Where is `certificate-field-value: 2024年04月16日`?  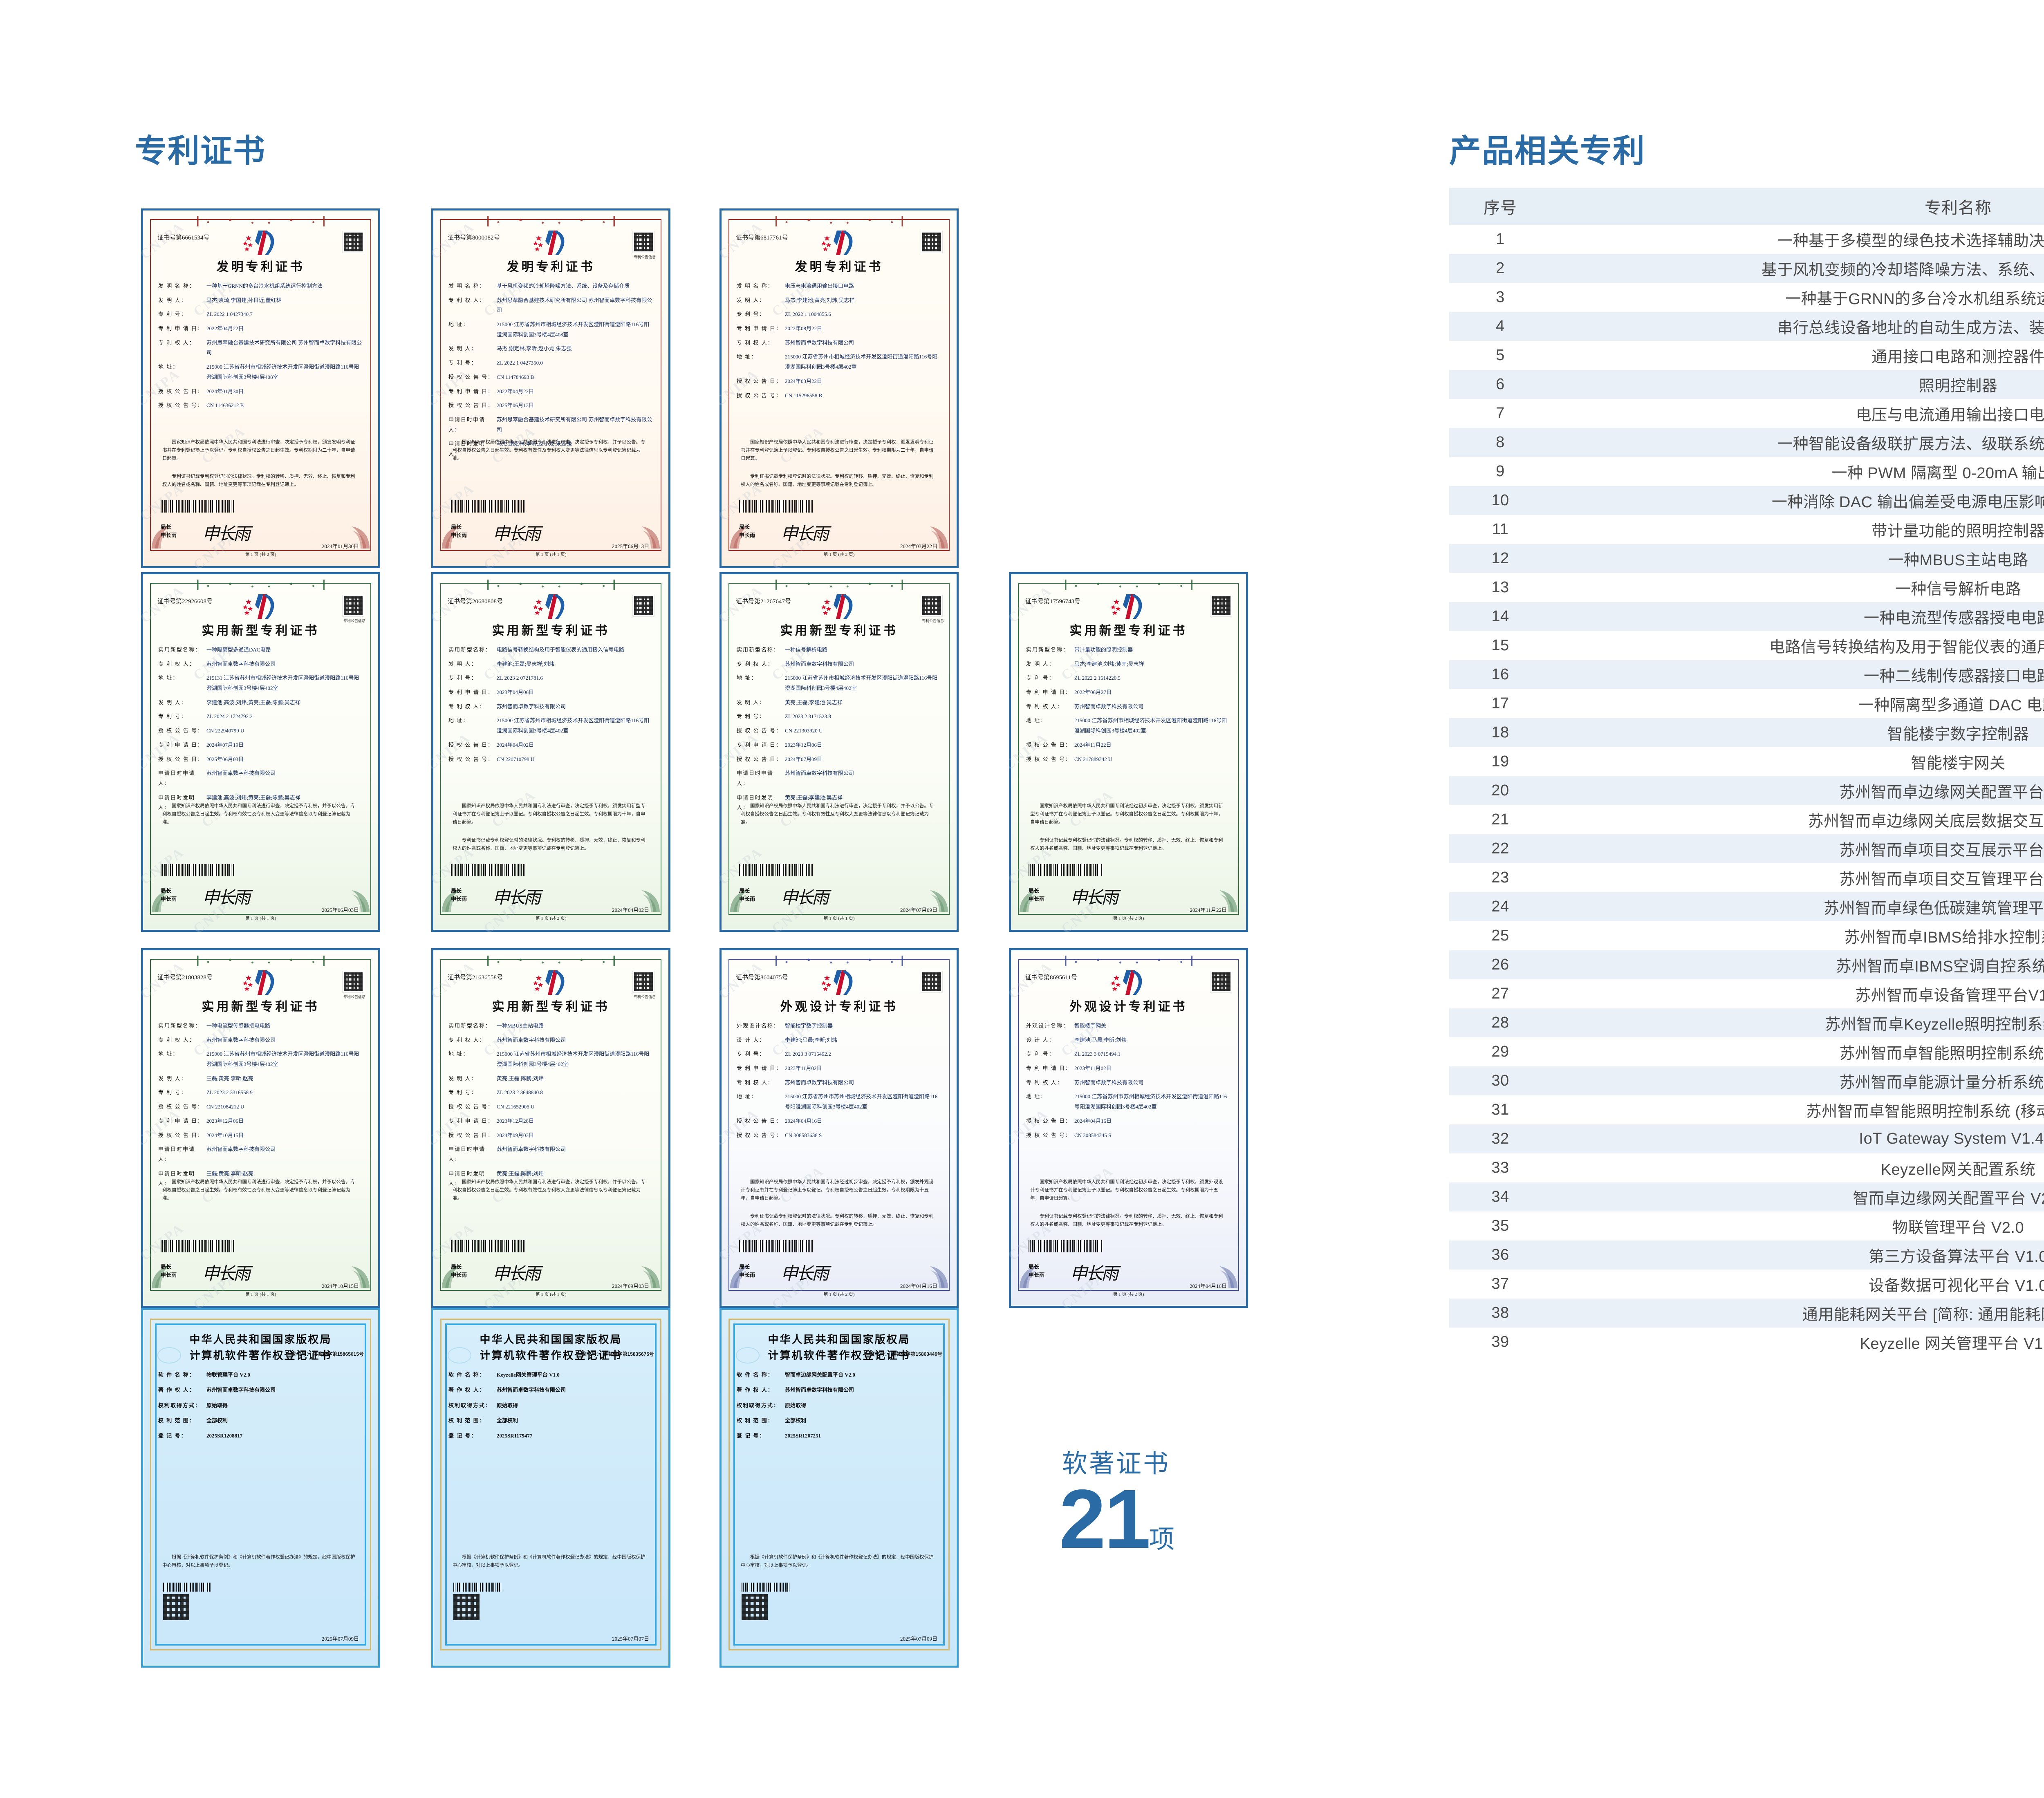
certificate-field-value: 2024年04月16日 is located at coordinates (804, 1120).